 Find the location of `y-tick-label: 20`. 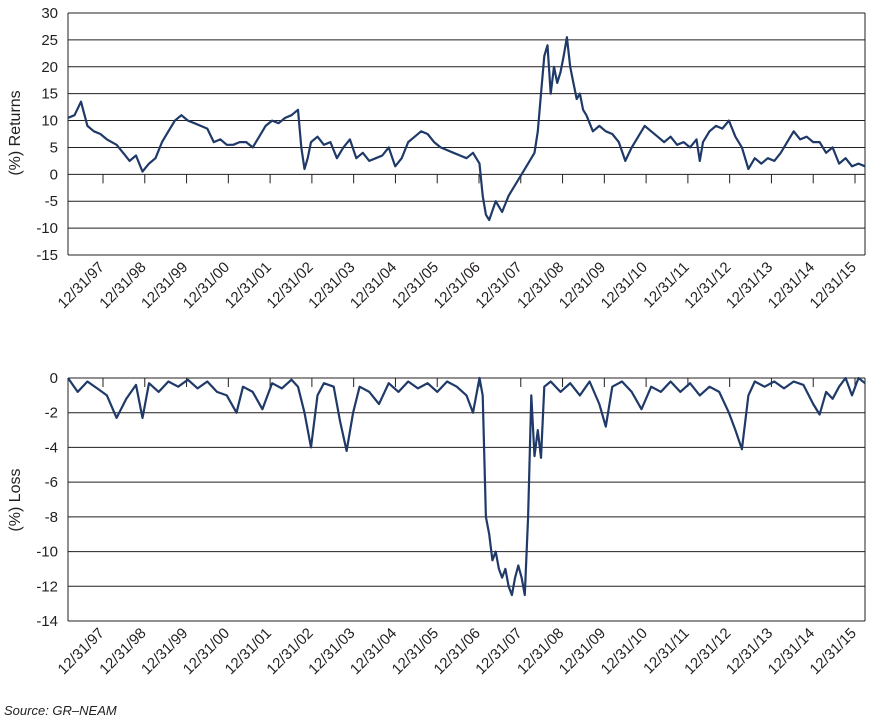

y-tick-label: 20 is located at coordinates (49, 67).